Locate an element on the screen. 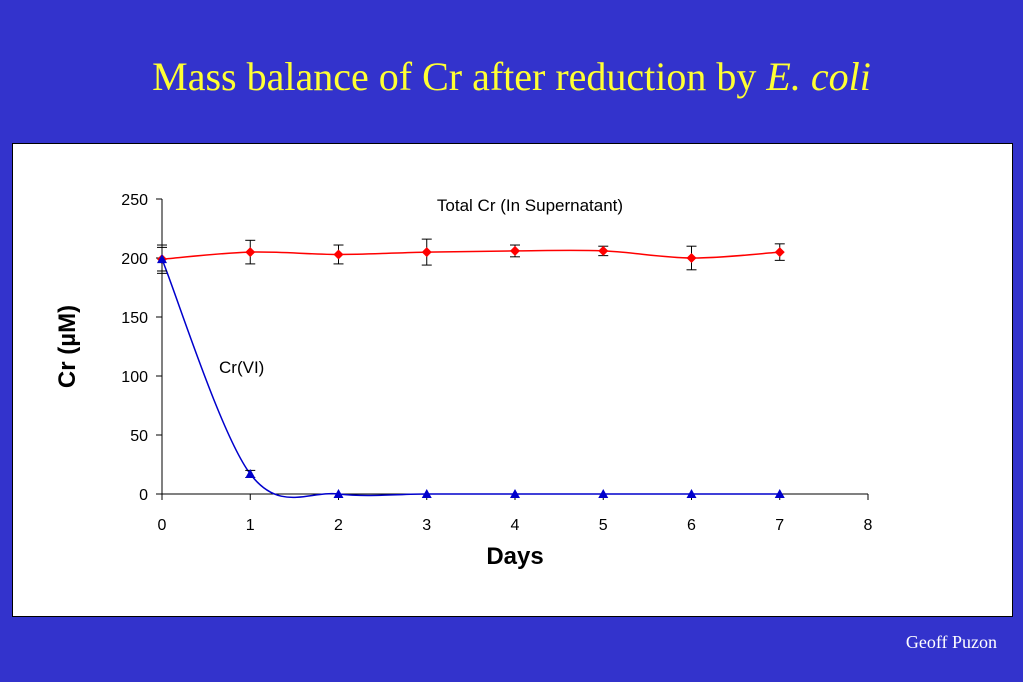 The image size is (1023, 682). y-tick-label: 250 is located at coordinates (134, 200).